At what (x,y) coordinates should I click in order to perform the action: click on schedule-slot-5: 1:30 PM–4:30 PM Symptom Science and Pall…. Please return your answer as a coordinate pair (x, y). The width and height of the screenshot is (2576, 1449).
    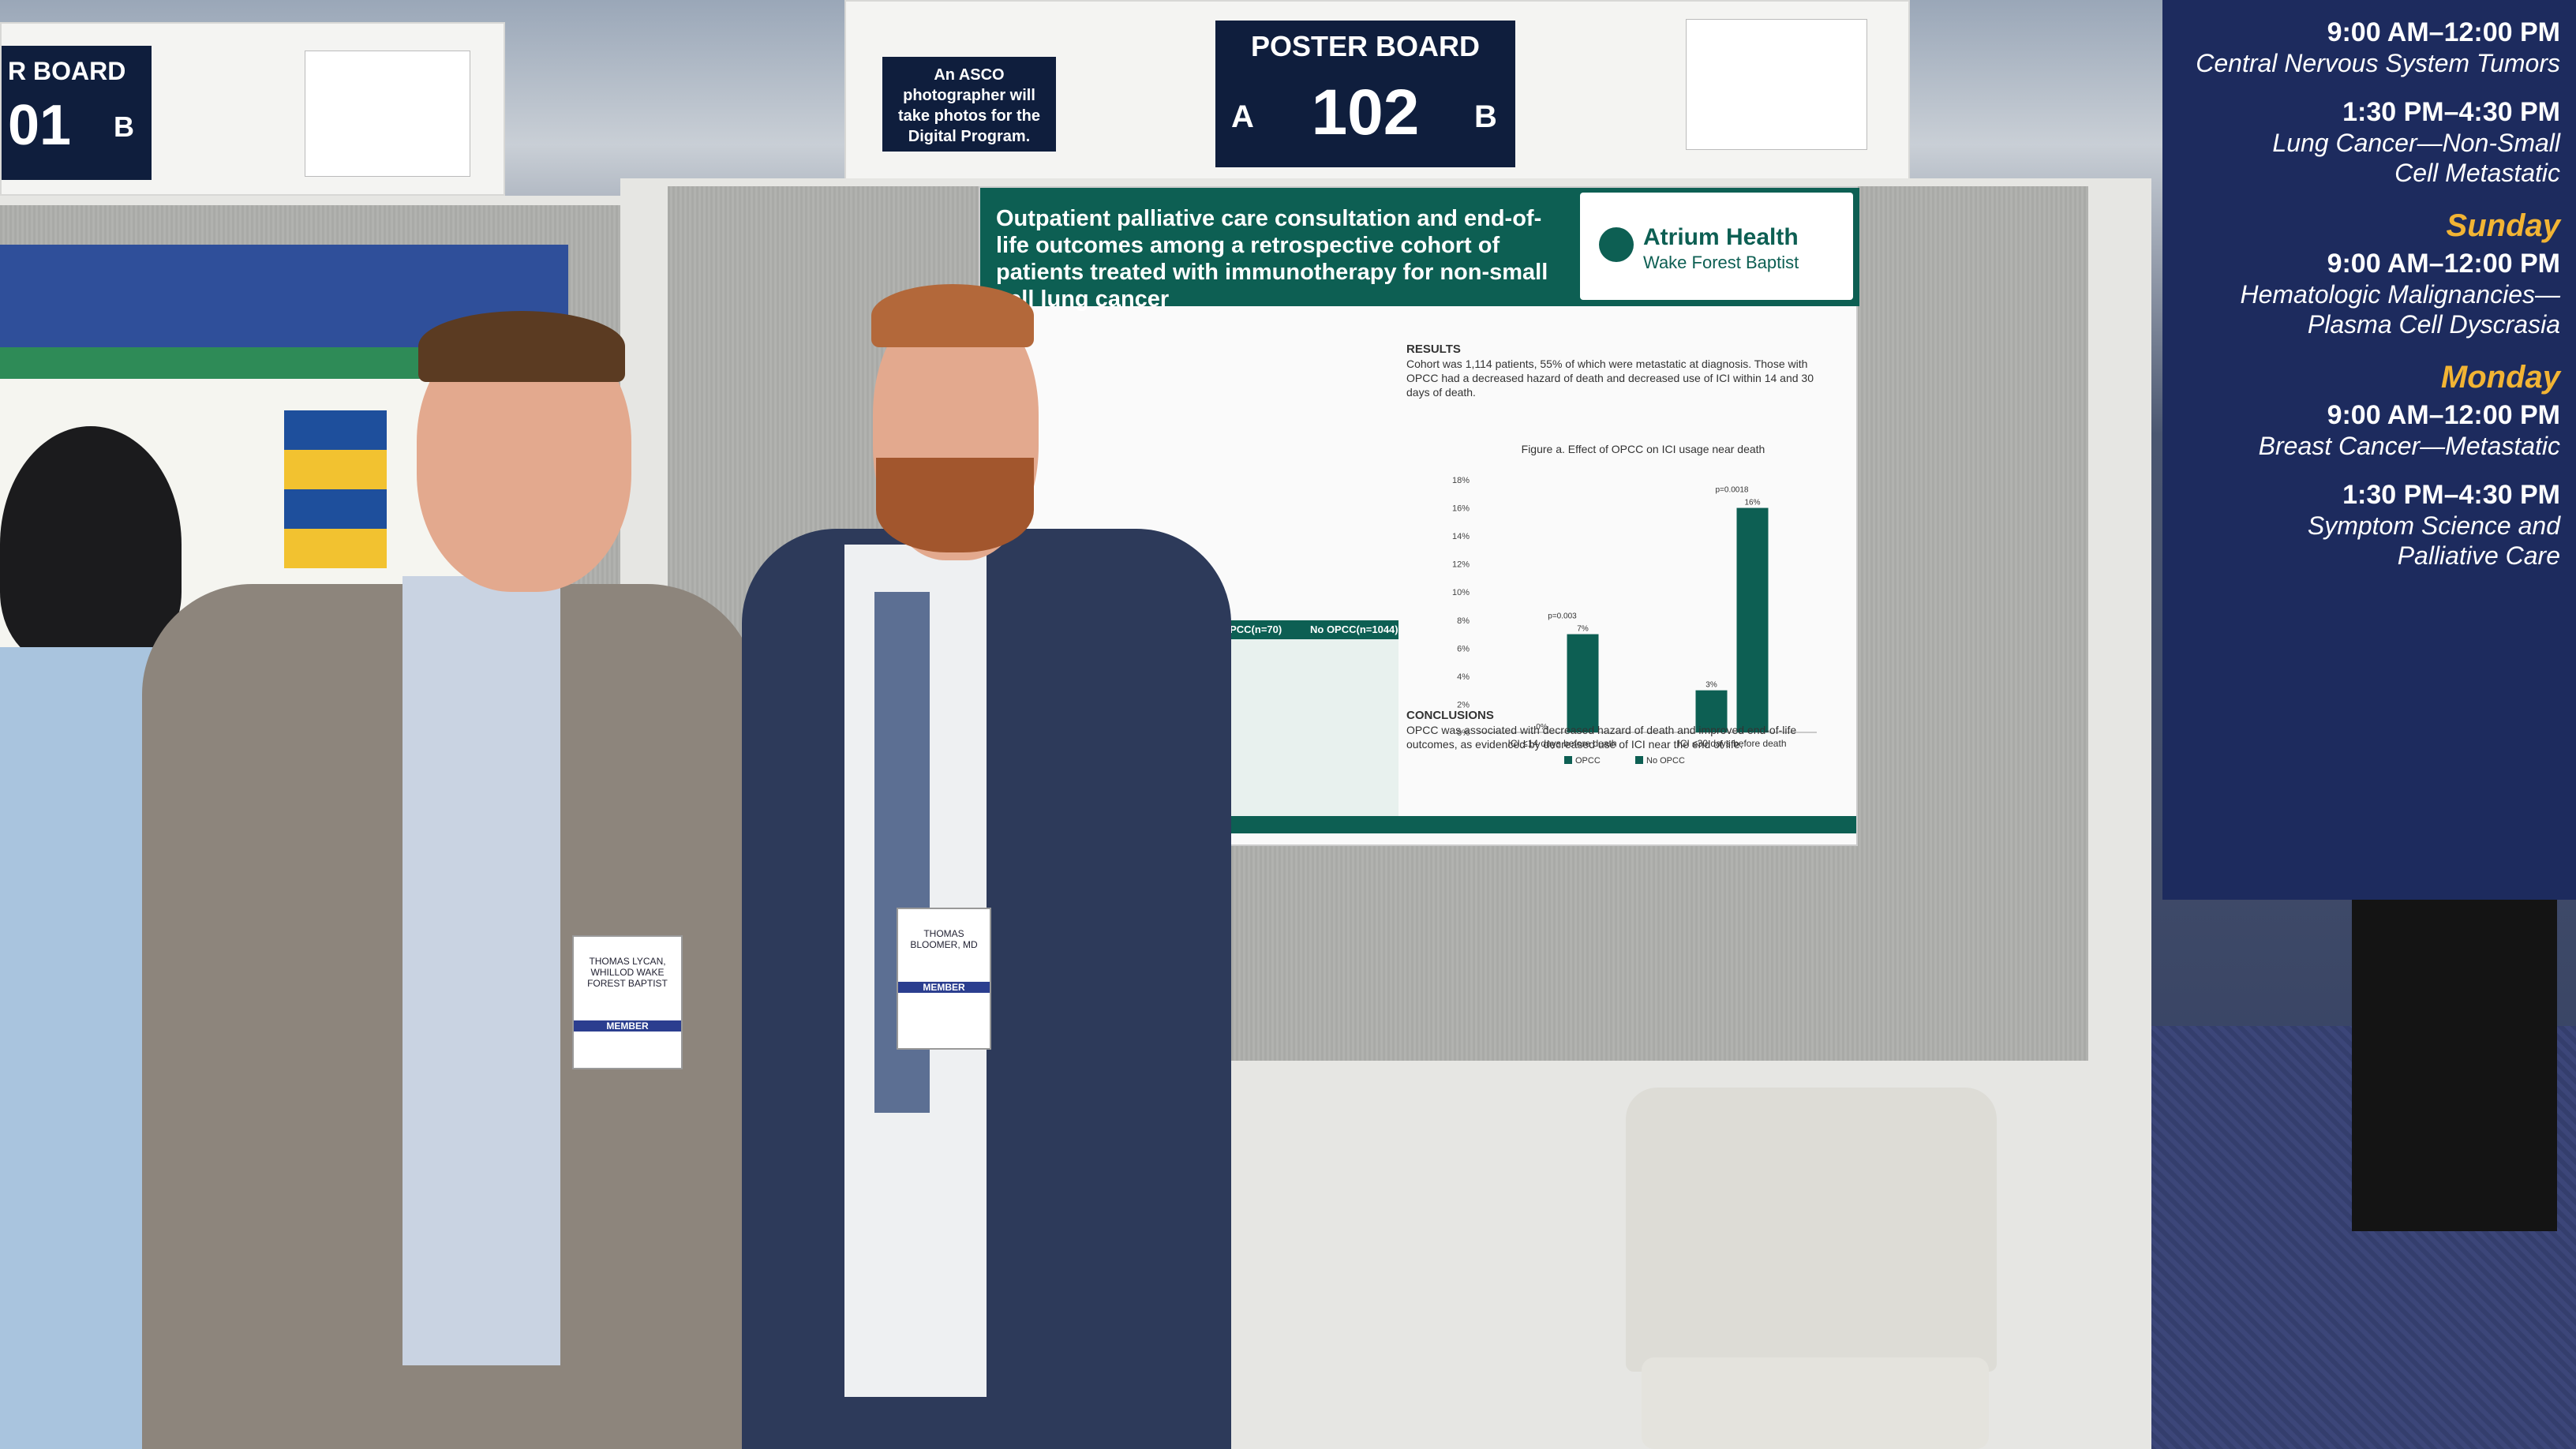
    Looking at the image, I should click on (2361, 525).